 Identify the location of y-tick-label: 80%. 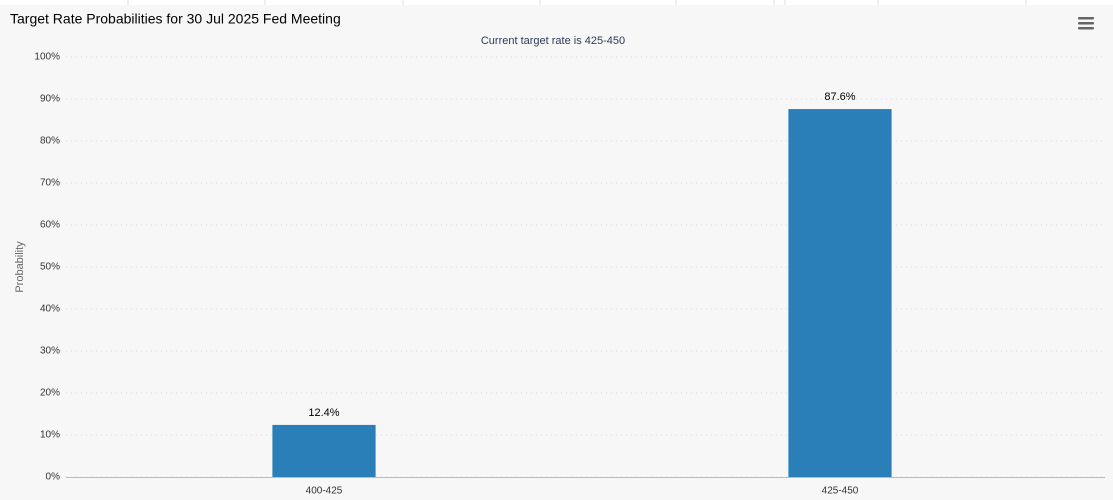
(50, 141).